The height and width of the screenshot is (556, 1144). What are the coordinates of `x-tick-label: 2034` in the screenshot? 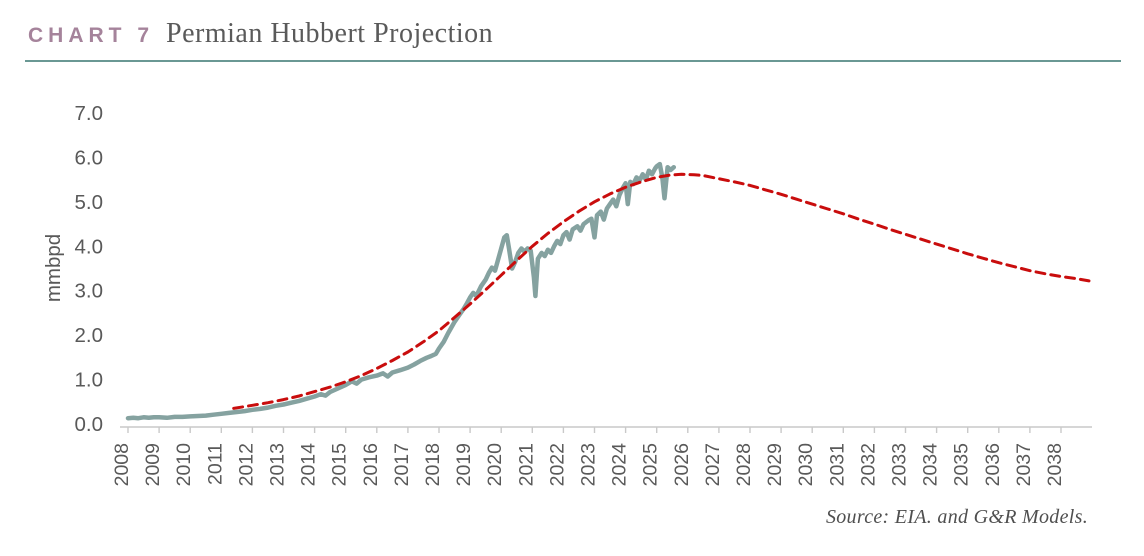 It's located at (931, 465).